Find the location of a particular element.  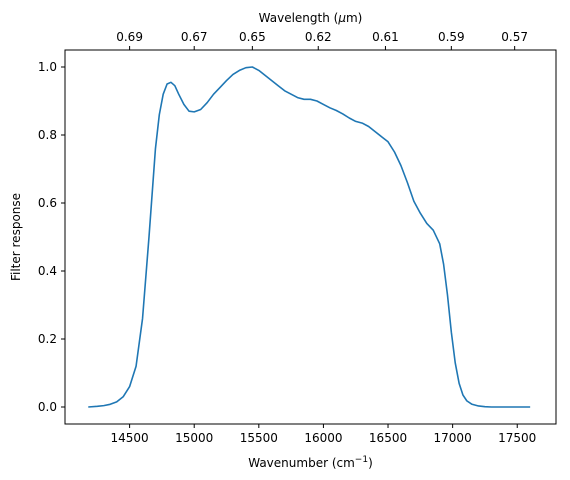

y-tick-label: 1.0 is located at coordinates (47, 67).